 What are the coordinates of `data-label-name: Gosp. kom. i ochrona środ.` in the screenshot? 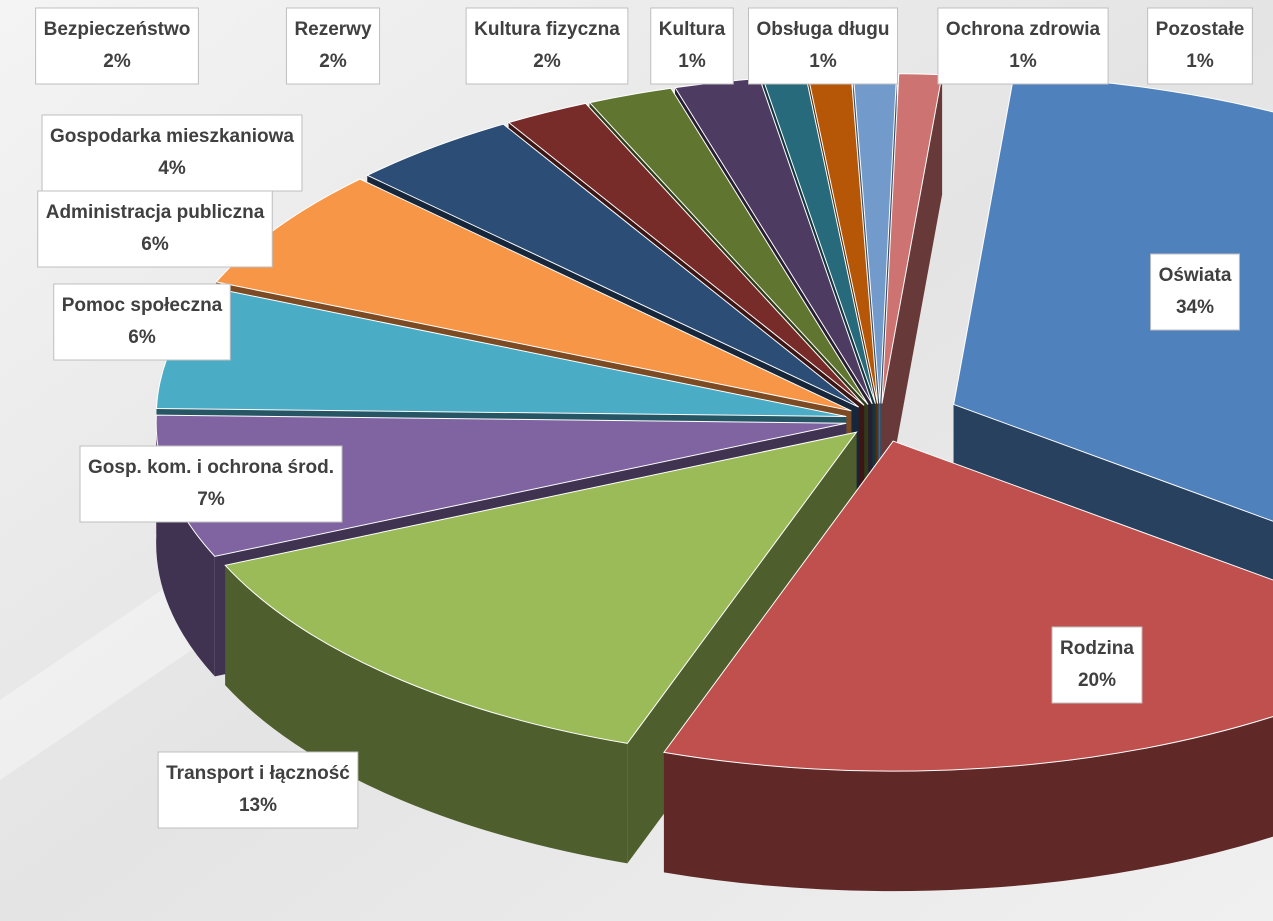 It's located at (211, 467).